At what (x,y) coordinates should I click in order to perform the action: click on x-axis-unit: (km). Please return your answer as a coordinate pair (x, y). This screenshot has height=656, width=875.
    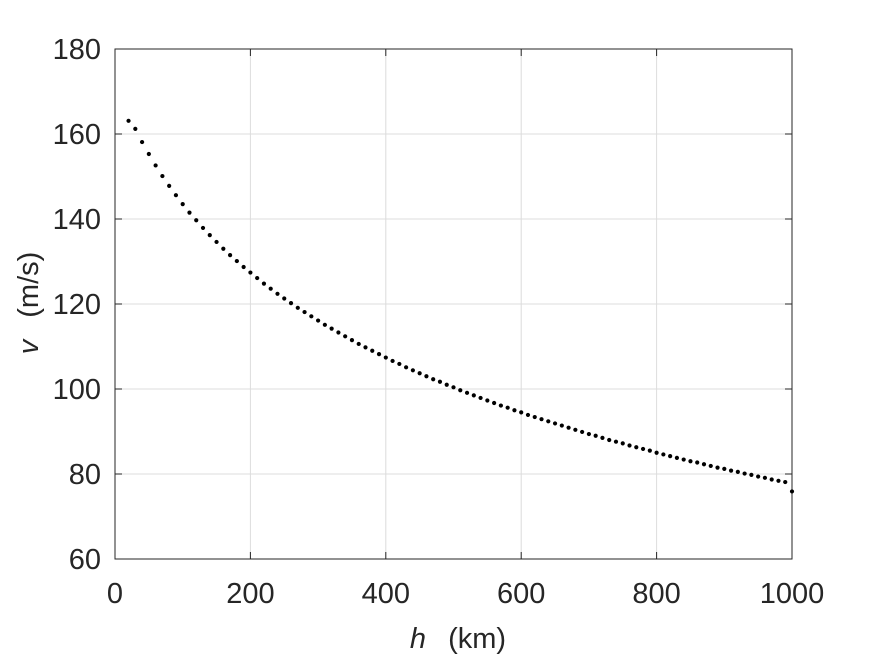
    Looking at the image, I should click on (477, 639).